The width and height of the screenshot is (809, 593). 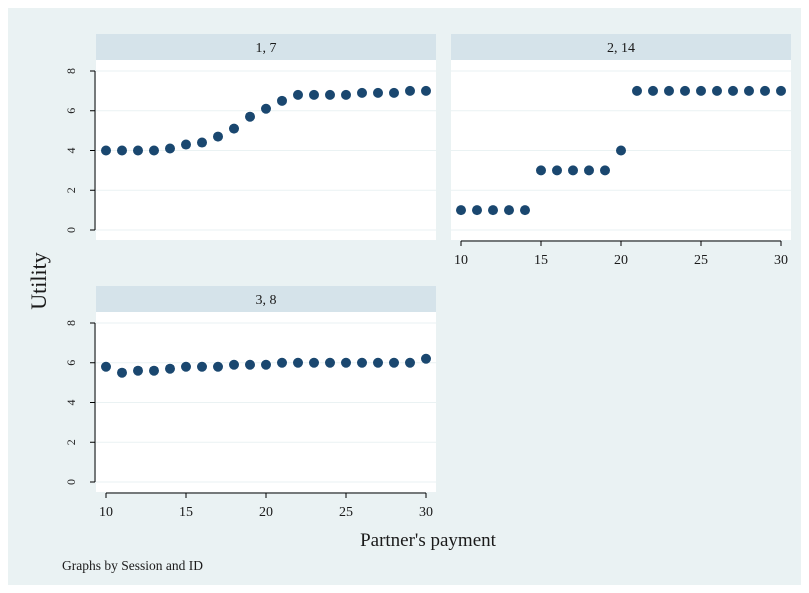 What do you see at coordinates (132, 565) in the screenshot?
I see `graphs-by-note: Graphs by Session and ID` at bounding box center [132, 565].